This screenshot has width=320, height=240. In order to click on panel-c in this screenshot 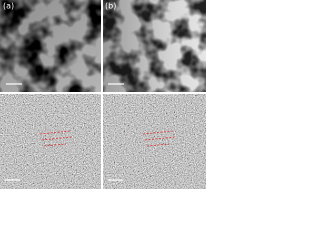, I will do `click(50, 141)`.